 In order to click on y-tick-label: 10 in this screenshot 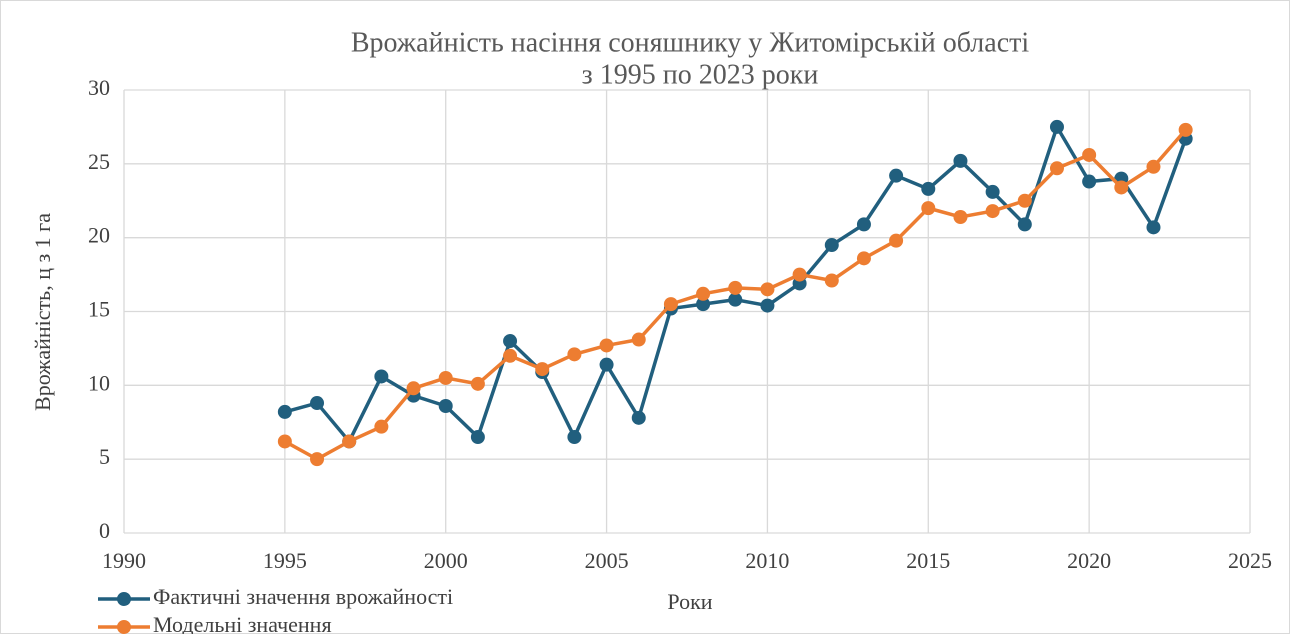, I will do `click(99, 382)`.